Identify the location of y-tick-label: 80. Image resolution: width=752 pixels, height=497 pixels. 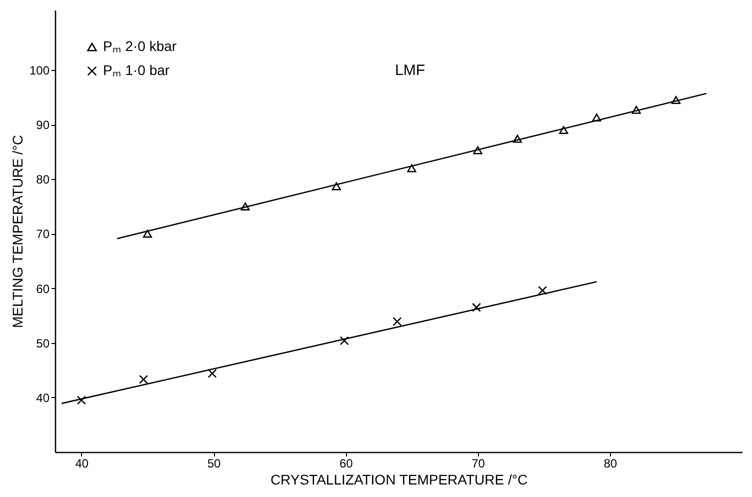
(43, 179).